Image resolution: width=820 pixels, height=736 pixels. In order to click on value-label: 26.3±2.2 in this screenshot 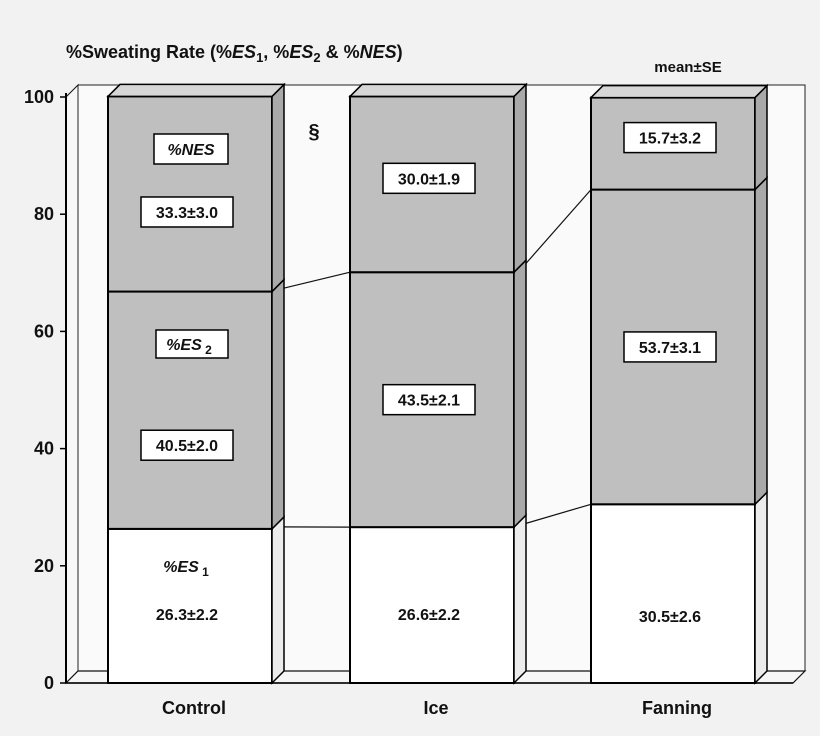, I will do `click(187, 615)`.